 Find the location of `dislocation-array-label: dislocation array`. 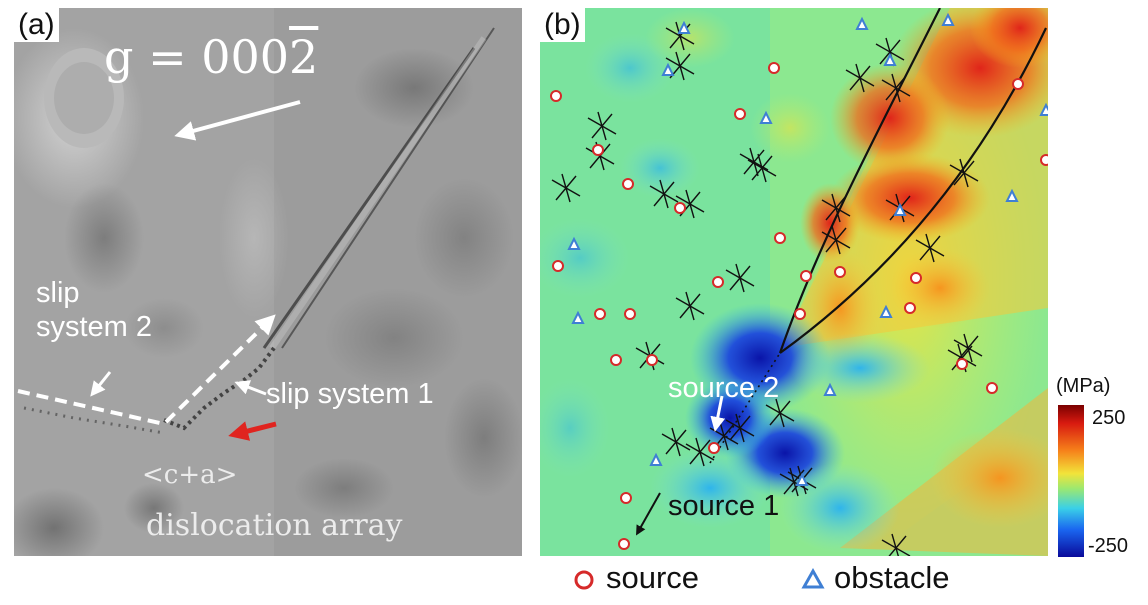

dislocation-array-label: dislocation array is located at coordinates (274, 525).